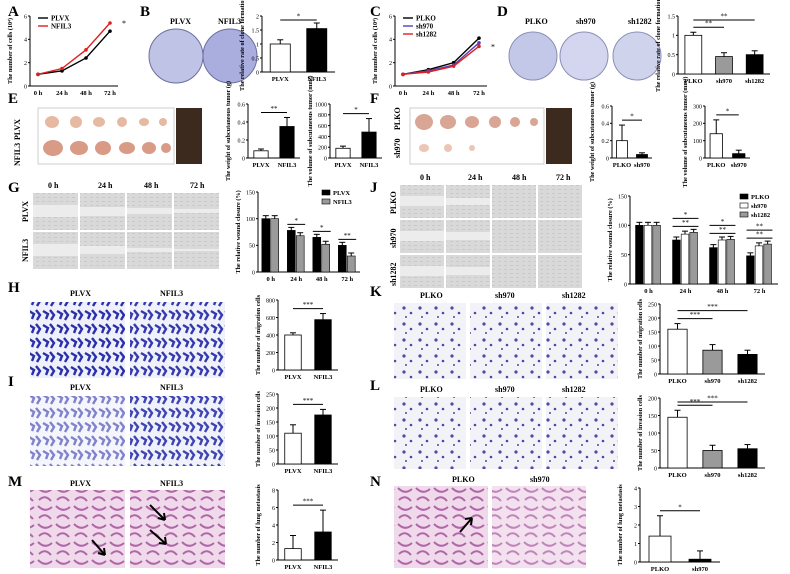 The image size is (790, 574). Describe the element at coordinates (189, 136) in the screenshot. I see `ruler-image` at that location.